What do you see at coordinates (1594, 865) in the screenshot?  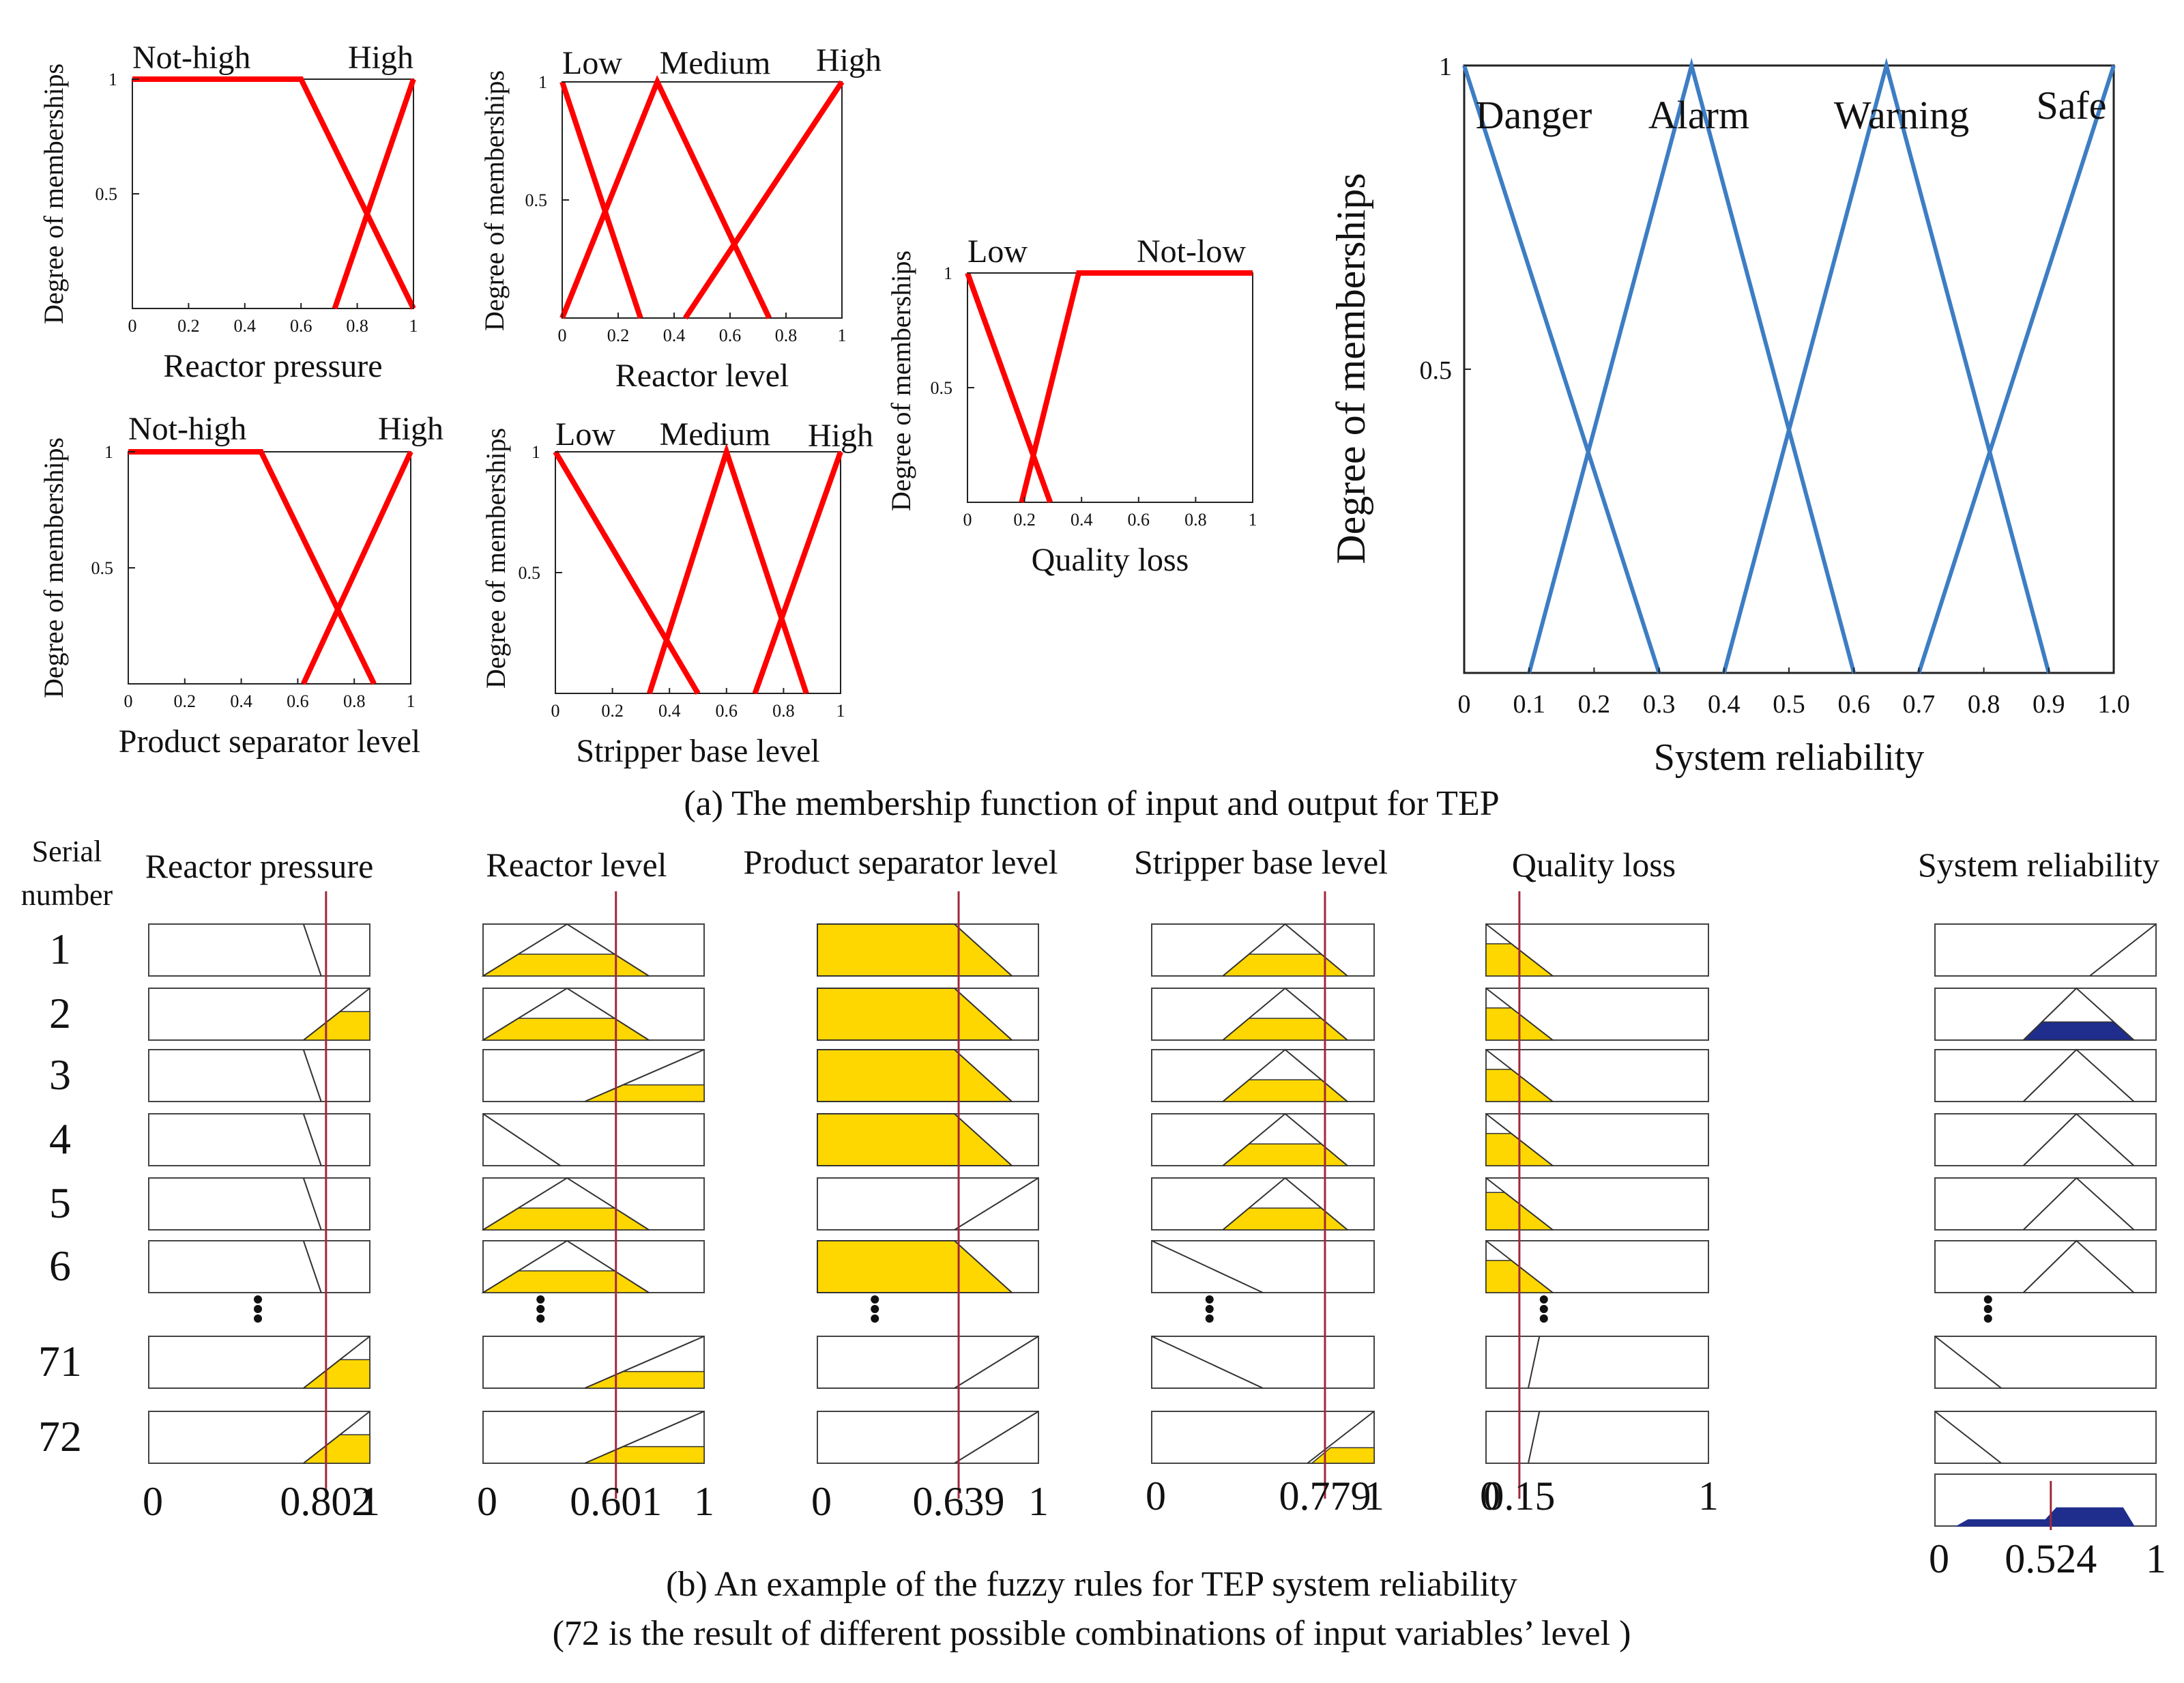 I see `column-header: Quality loss` at bounding box center [1594, 865].